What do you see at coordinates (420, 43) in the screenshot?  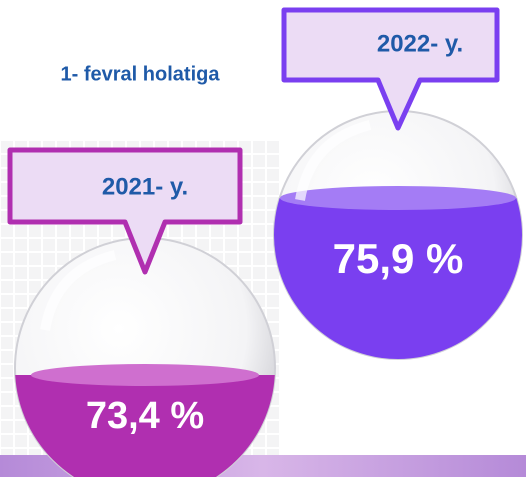 I see `year-label: 2022- y.` at bounding box center [420, 43].